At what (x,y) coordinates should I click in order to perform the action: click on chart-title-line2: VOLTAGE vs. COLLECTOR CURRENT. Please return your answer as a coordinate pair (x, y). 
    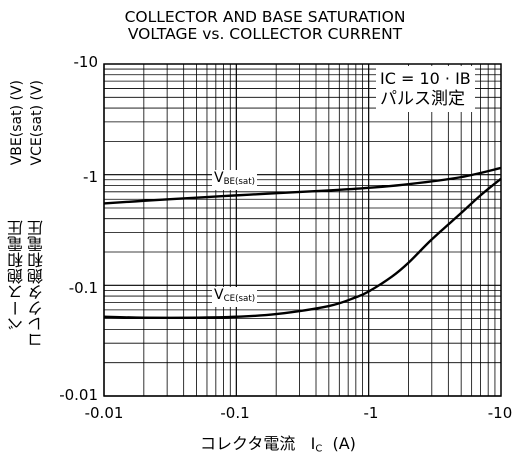
    Looking at the image, I should click on (265, 34).